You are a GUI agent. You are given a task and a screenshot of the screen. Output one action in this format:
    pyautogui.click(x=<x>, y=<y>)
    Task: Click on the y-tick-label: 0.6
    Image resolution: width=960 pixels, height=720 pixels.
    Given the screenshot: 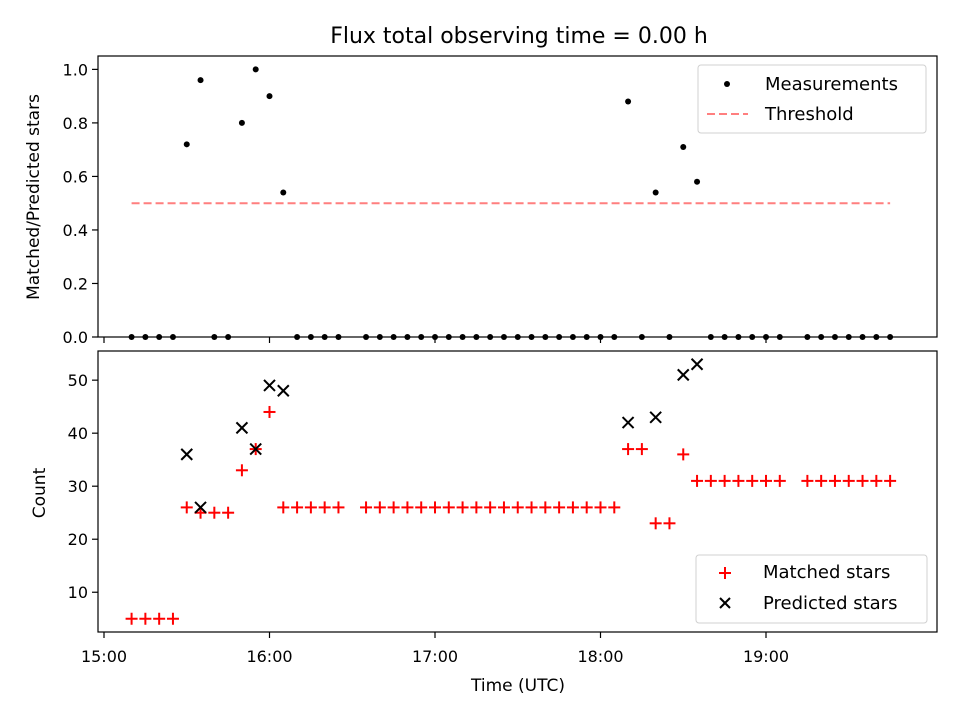 What is the action you would take?
    pyautogui.click(x=75, y=176)
    